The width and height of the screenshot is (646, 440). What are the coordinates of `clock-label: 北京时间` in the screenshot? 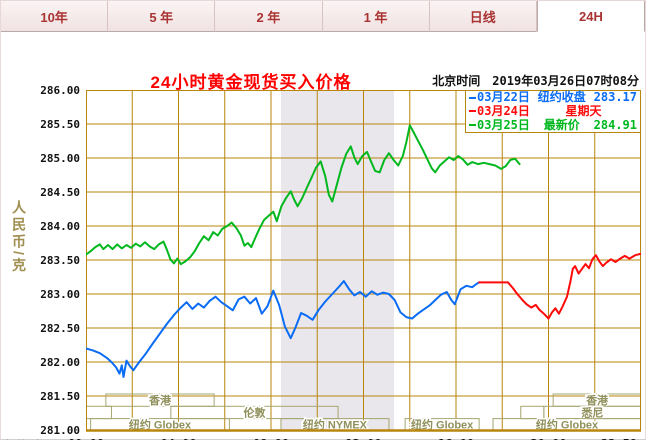 It's located at (456, 81).